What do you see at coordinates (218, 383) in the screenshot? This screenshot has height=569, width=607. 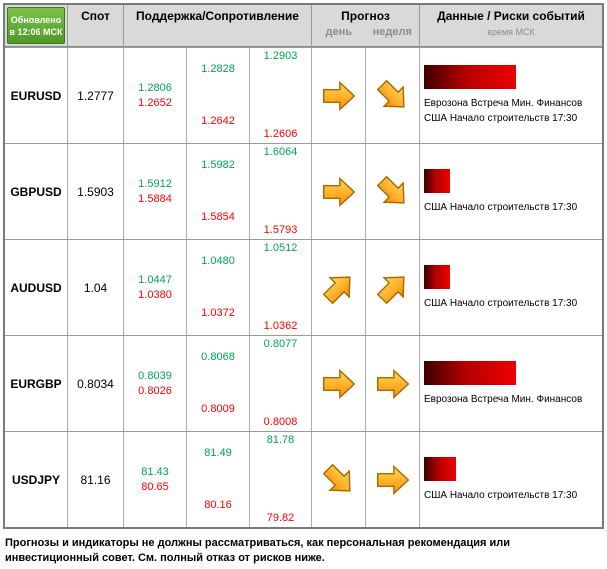 I see `sr-mid: 0.8068 0.8009` at bounding box center [218, 383].